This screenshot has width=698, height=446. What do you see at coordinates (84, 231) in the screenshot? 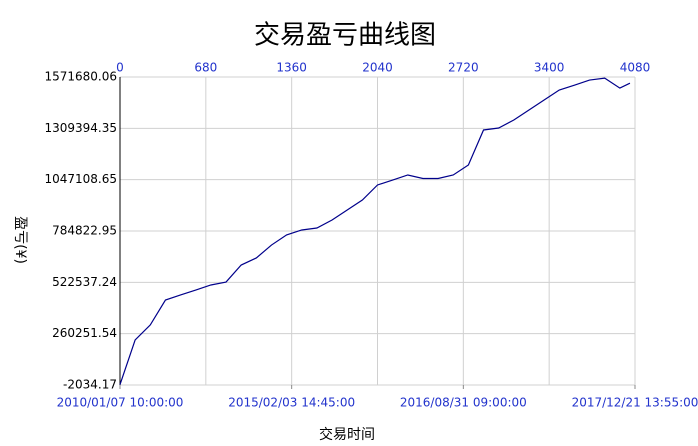
I see `y-tick-label: 784822.95` at bounding box center [84, 231].